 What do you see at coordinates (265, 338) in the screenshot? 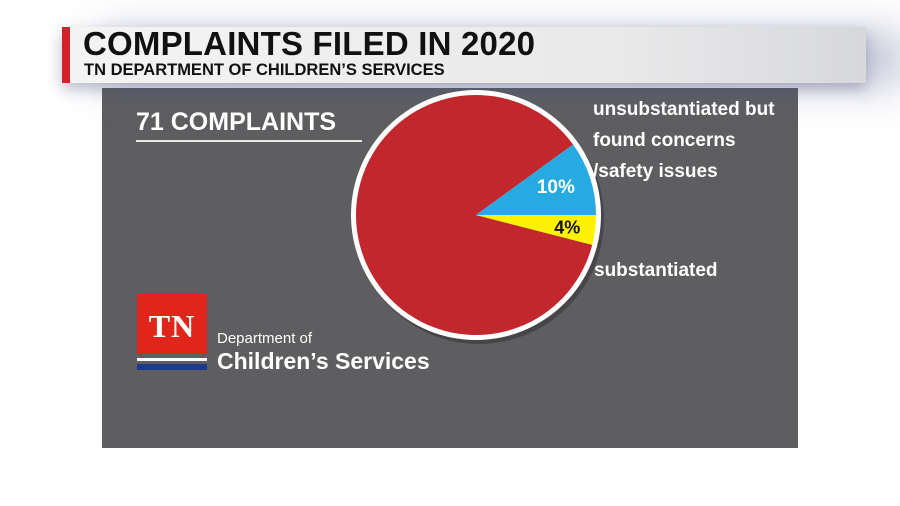
I see `logo-department-text: Department of` at bounding box center [265, 338].